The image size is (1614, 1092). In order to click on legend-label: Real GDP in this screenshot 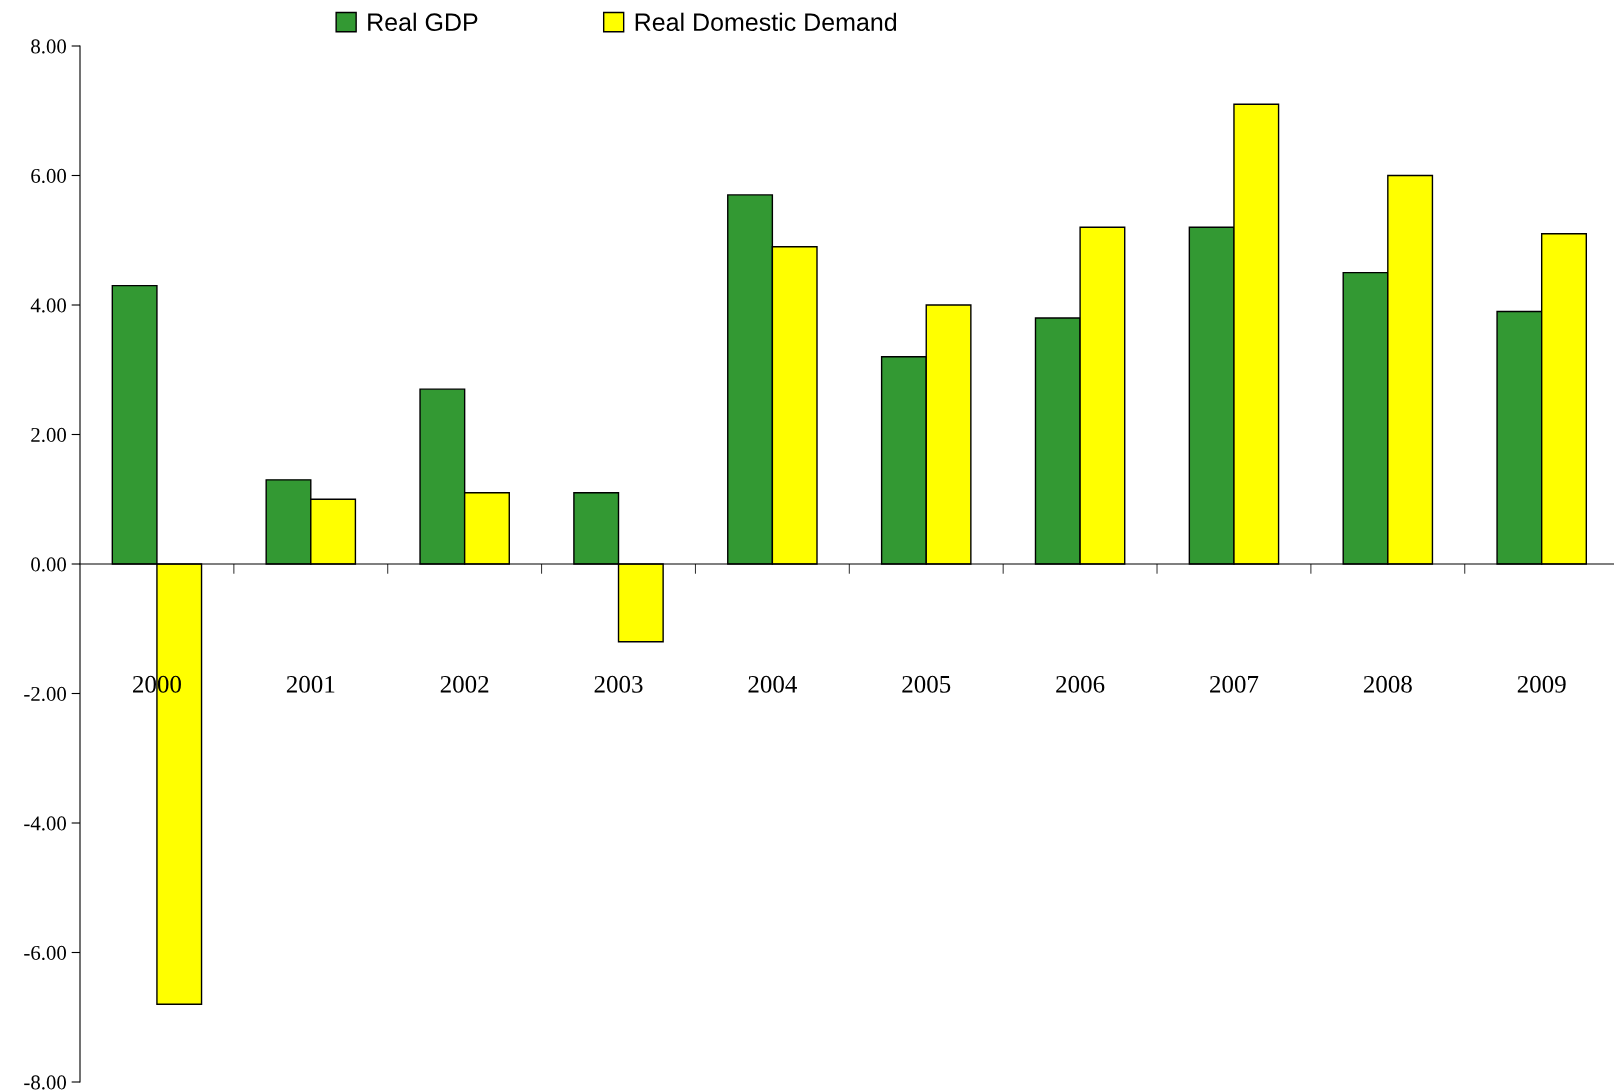, I will do `click(423, 22)`.